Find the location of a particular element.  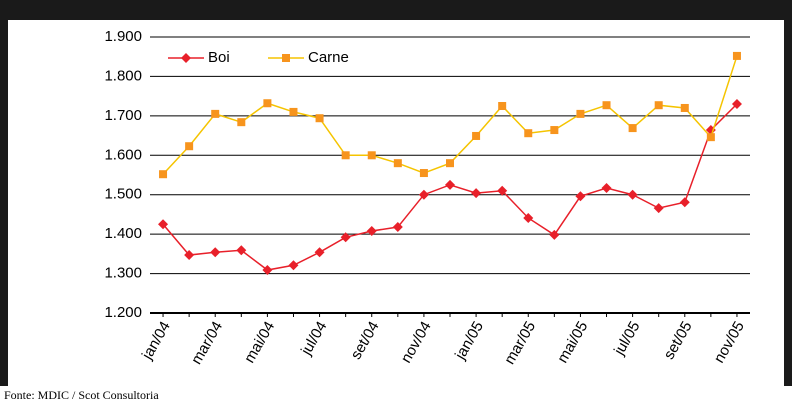

y-tick-label: 1.600 is located at coordinates (123, 154).